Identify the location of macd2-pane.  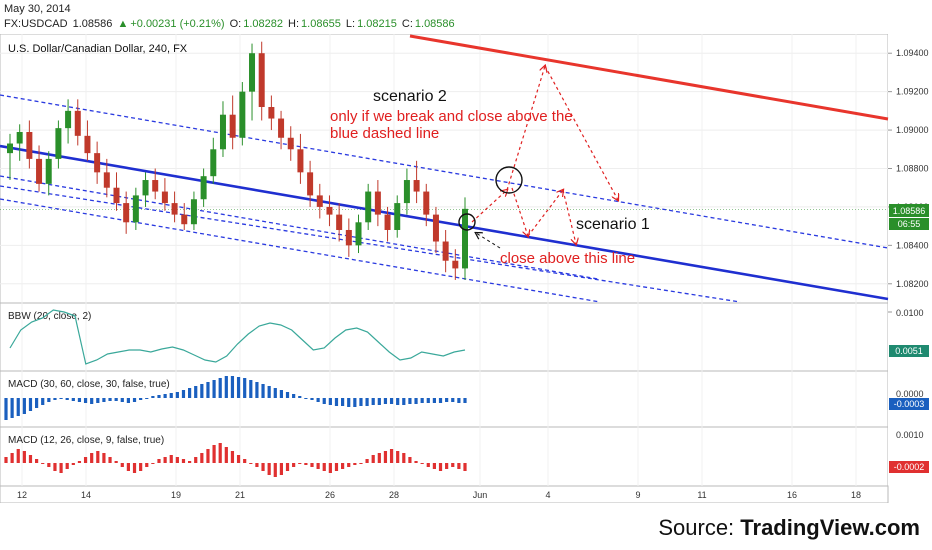
(444, 456).